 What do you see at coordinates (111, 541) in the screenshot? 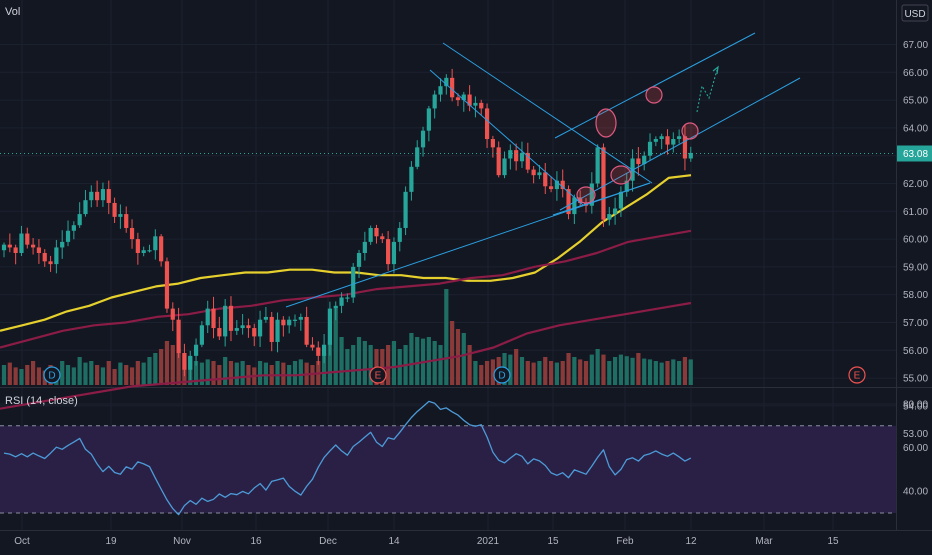
I see `time-axis-label: 19` at bounding box center [111, 541].